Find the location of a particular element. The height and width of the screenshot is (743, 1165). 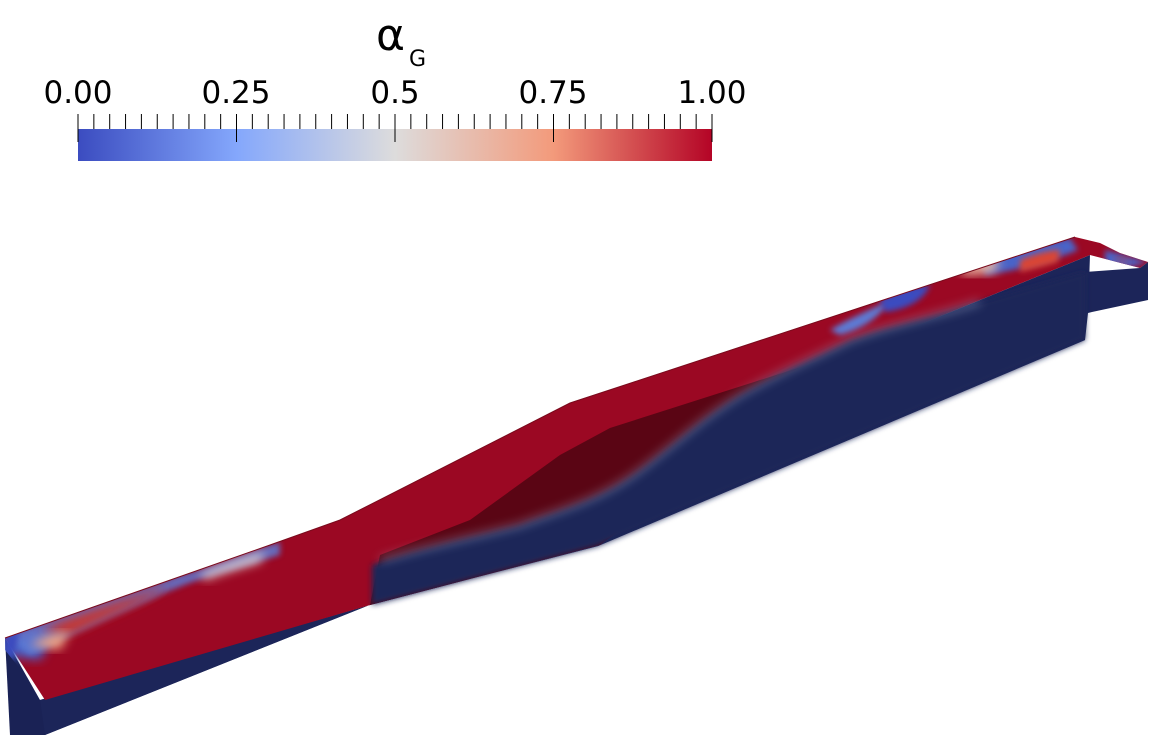

tick-label-max: 1.00 is located at coordinates (711, 93).